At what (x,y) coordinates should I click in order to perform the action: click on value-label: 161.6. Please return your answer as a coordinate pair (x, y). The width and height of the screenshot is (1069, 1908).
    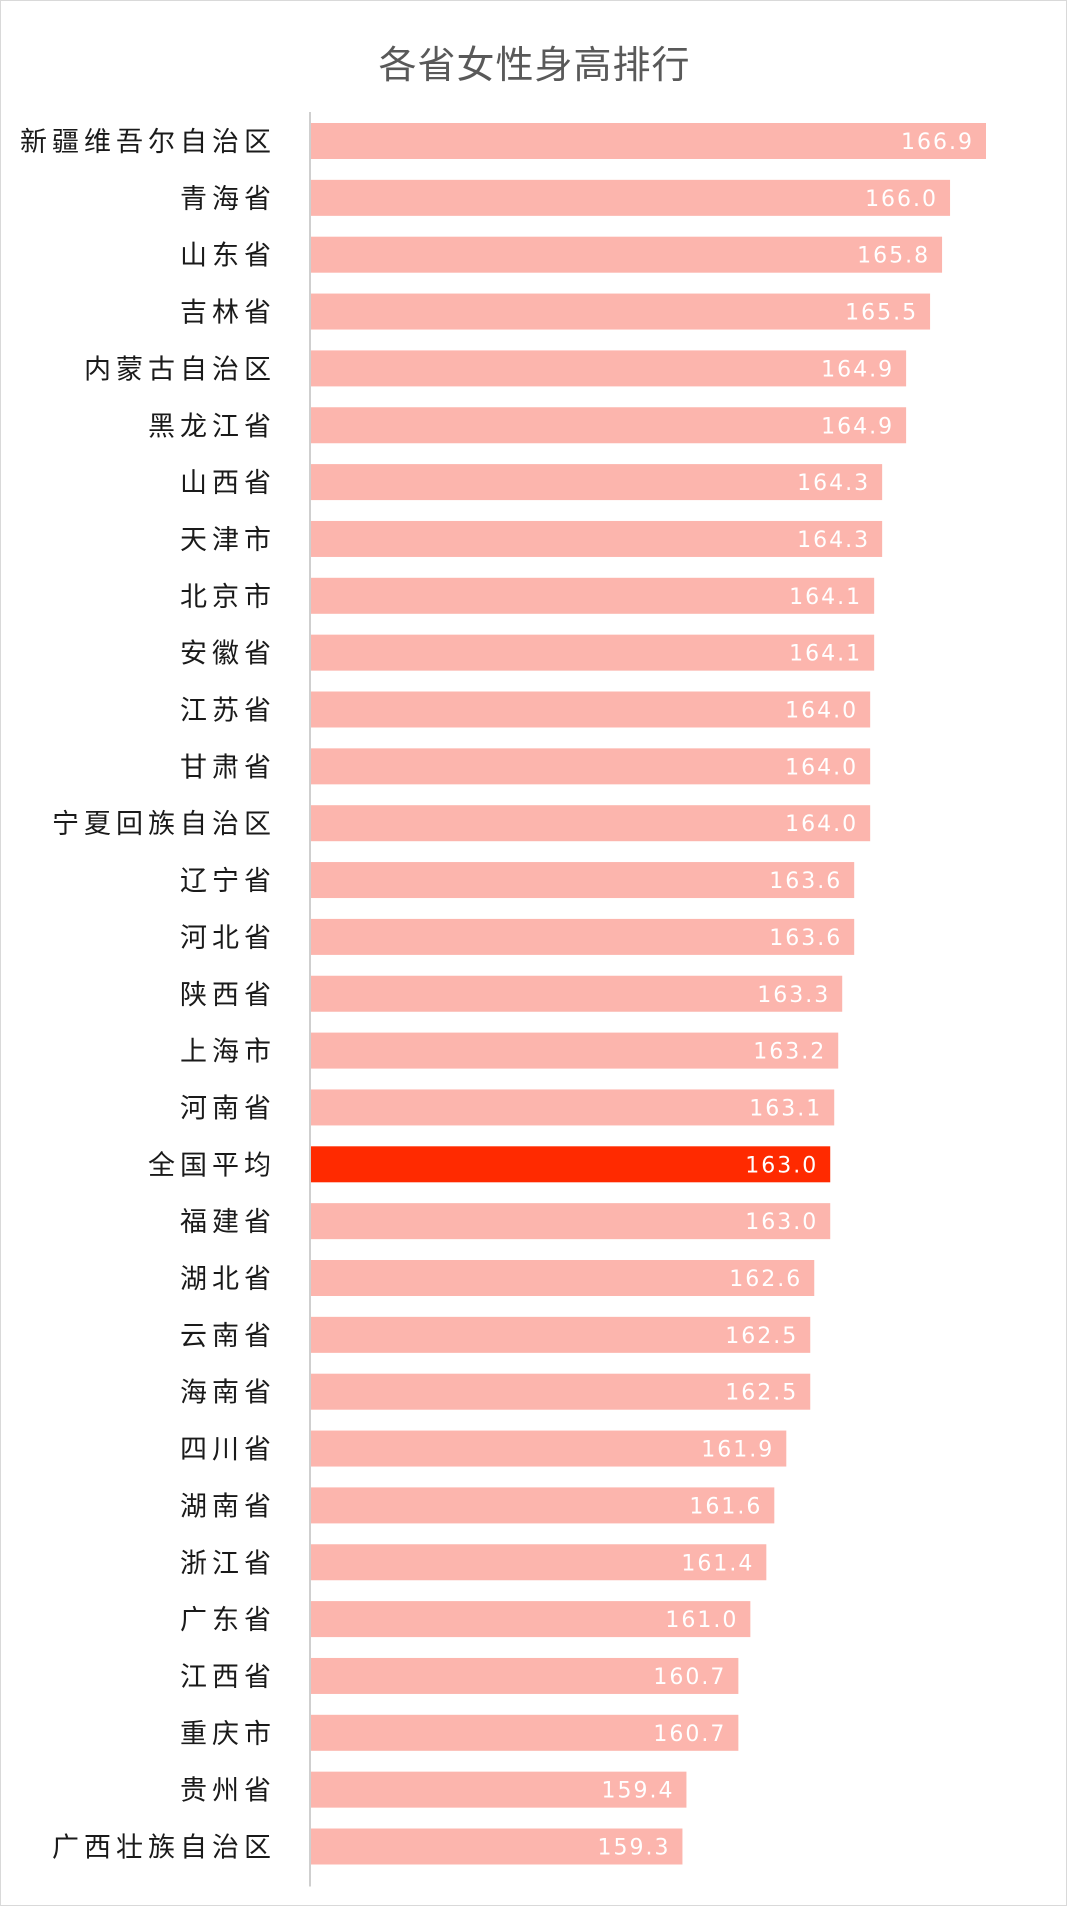
    Looking at the image, I should click on (725, 1506).